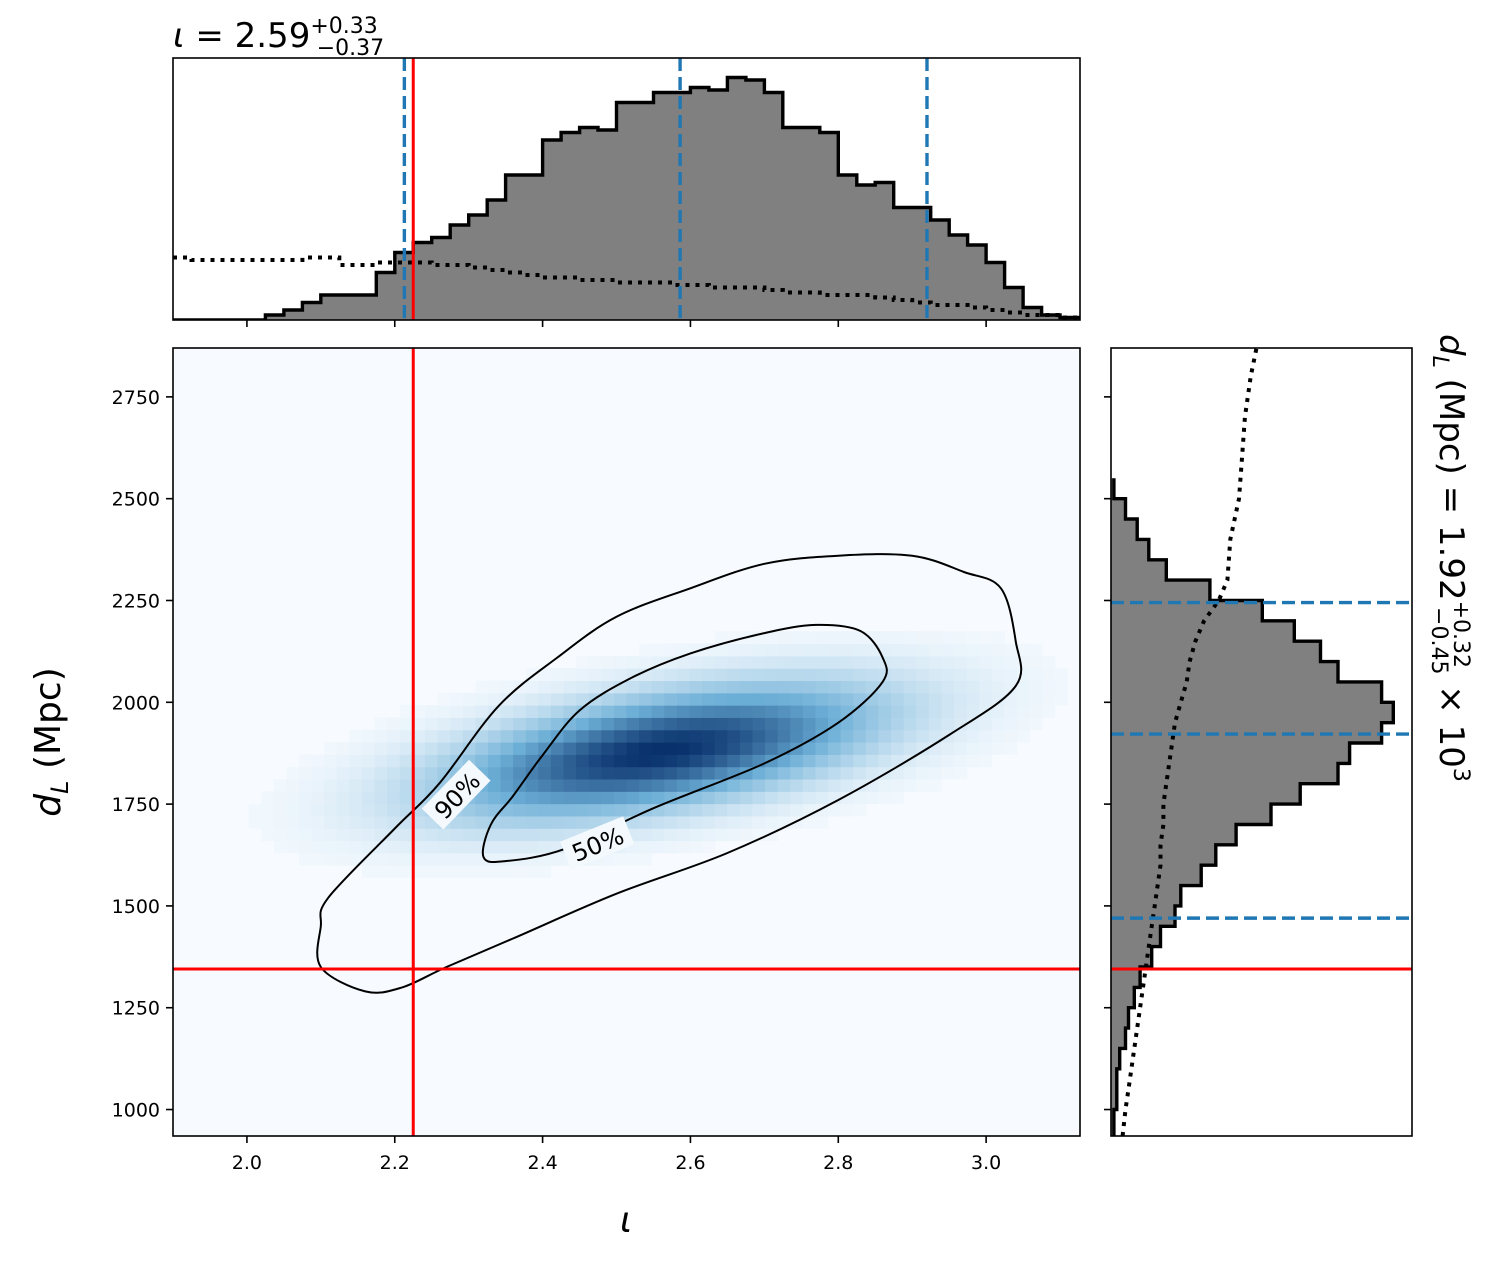 The image size is (1502, 1263). What do you see at coordinates (684, 743) in the screenshot?
I see `contour-50-line` at bounding box center [684, 743].